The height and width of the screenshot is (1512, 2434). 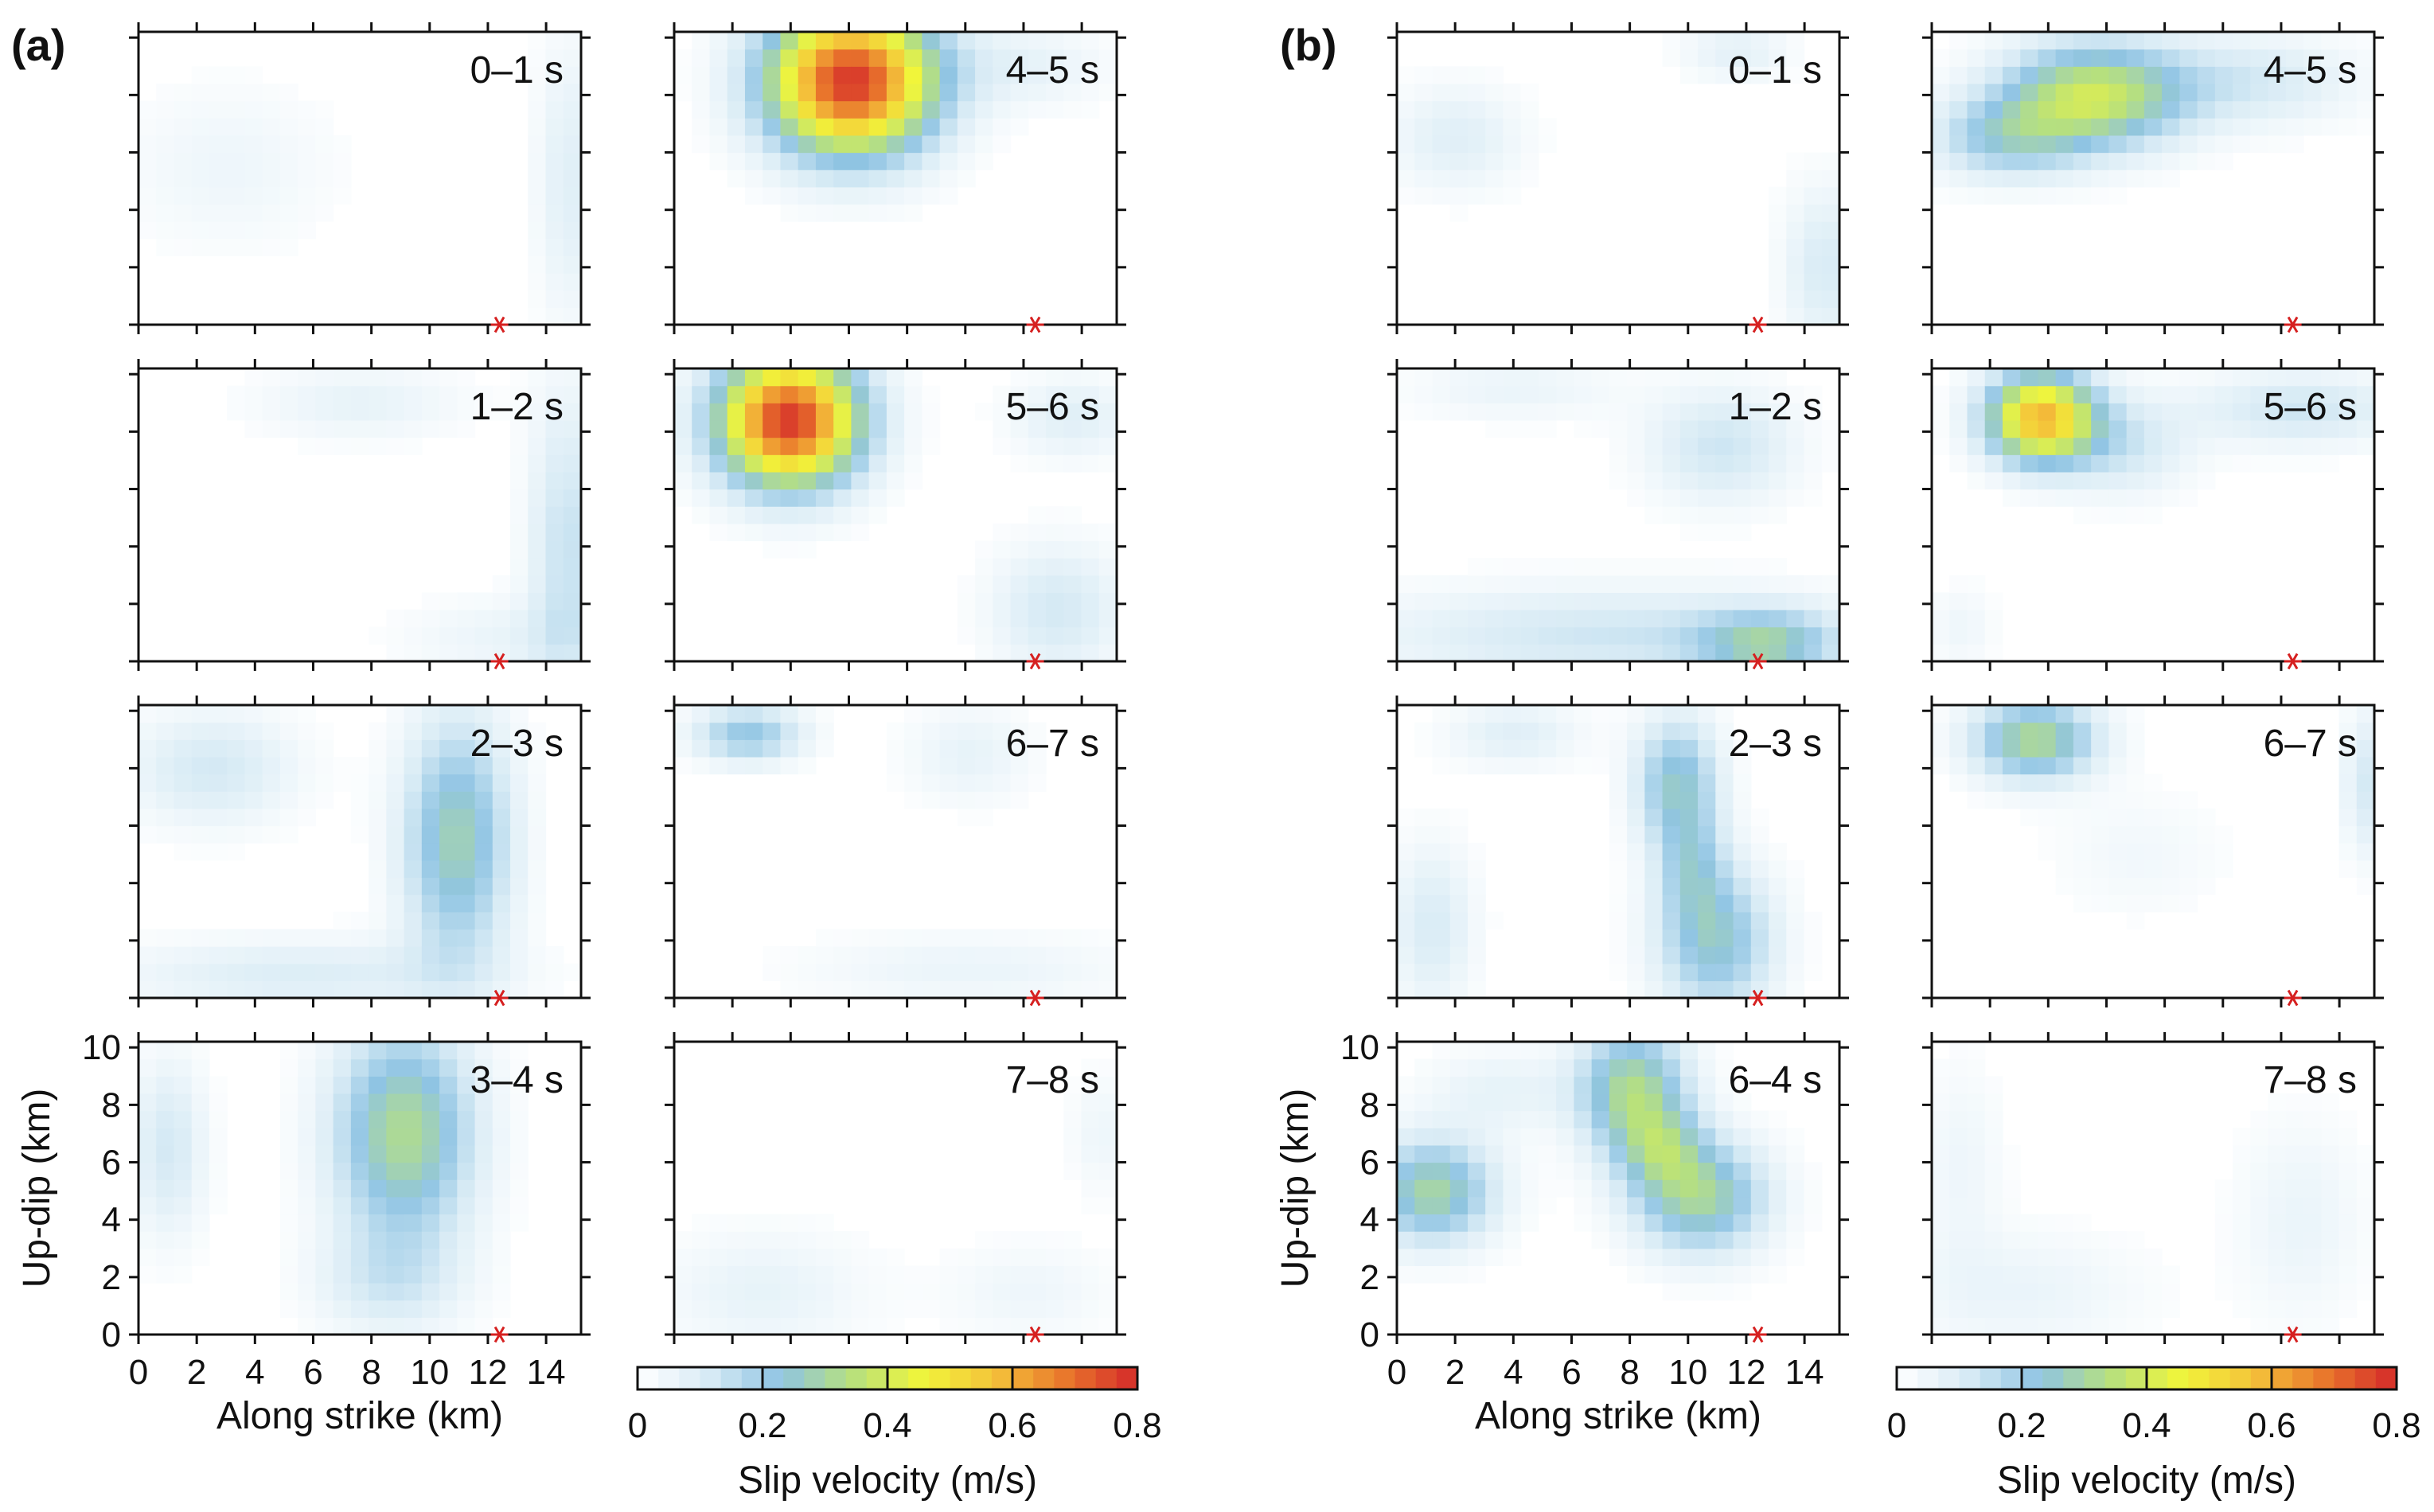 What do you see at coordinates (895, 851) in the screenshot?
I see `panel-frame` at bounding box center [895, 851].